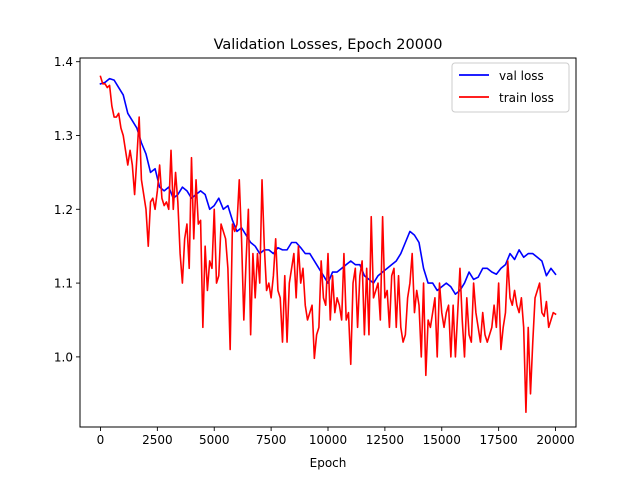 The width and height of the screenshot is (640, 480). Describe the element at coordinates (442, 440) in the screenshot. I see `x-tick-label: 15000` at that location.